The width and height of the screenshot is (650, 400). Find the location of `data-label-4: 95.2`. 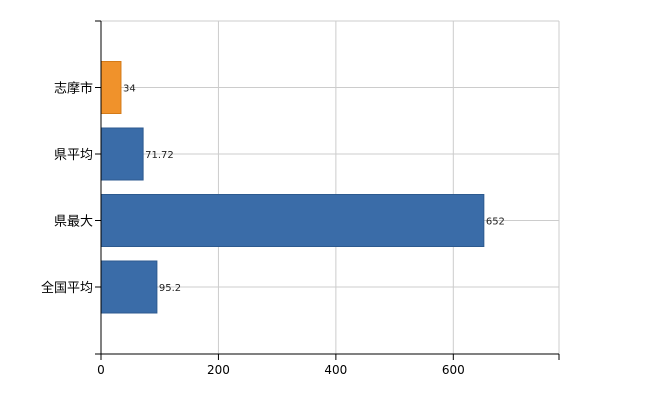

data-label-4: 95.2 is located at coordinates (170, 288).